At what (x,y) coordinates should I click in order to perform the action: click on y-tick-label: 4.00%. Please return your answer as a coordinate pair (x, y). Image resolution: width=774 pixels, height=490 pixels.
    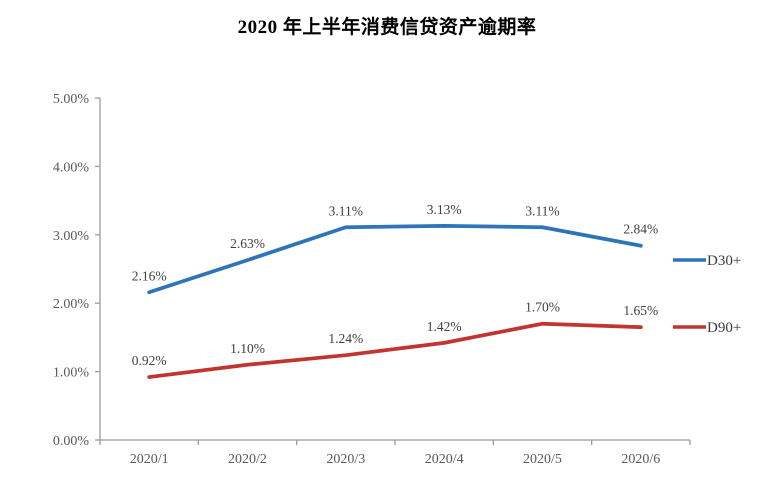
    Looking at the image, I should click on (71, 167).